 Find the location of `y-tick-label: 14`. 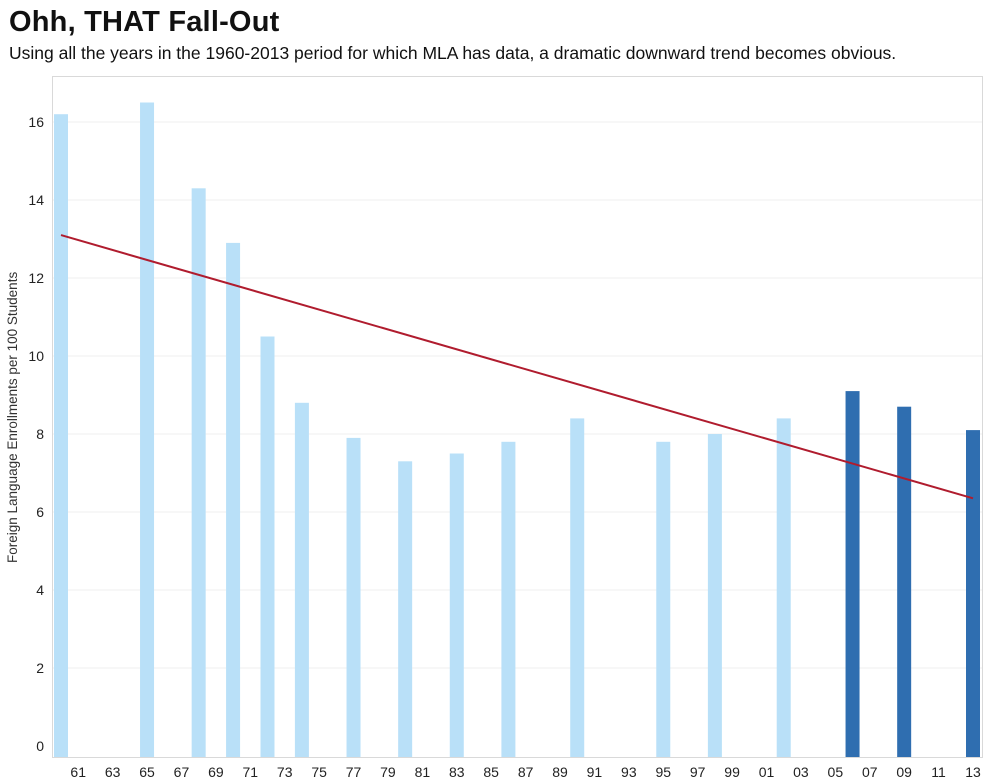

y-tick-label: 14 is located at coordinates (36, 200).